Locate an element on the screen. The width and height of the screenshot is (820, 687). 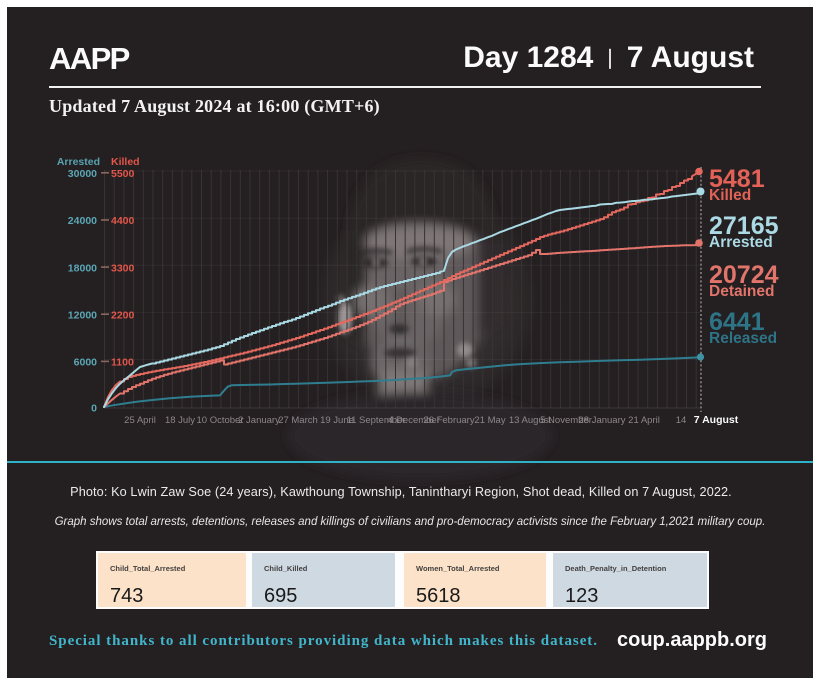
svg-text: 7 August is located at coordinates (716, 420).